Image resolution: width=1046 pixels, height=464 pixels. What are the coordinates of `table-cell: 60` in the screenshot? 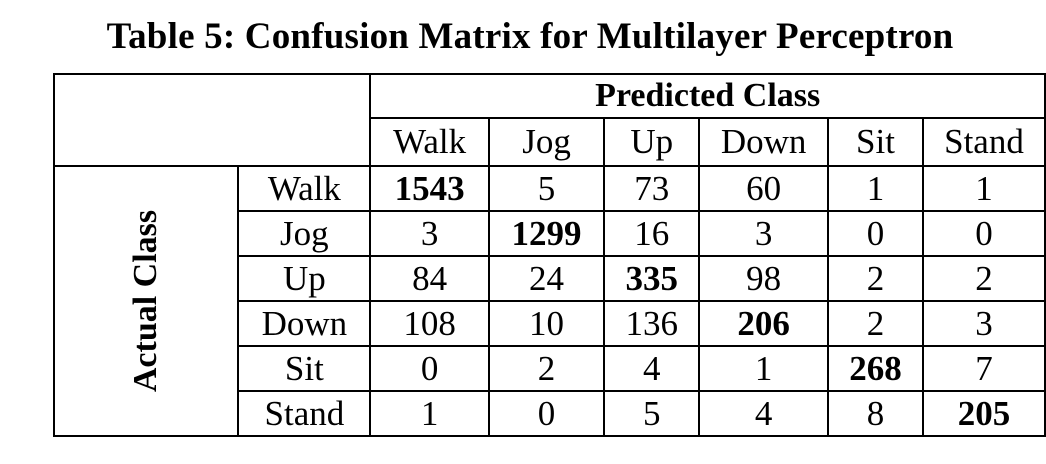 It's located at (763, 188).